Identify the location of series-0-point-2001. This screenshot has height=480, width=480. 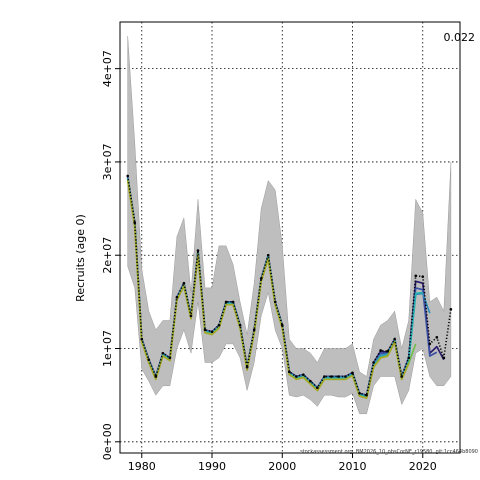
(289, 372).